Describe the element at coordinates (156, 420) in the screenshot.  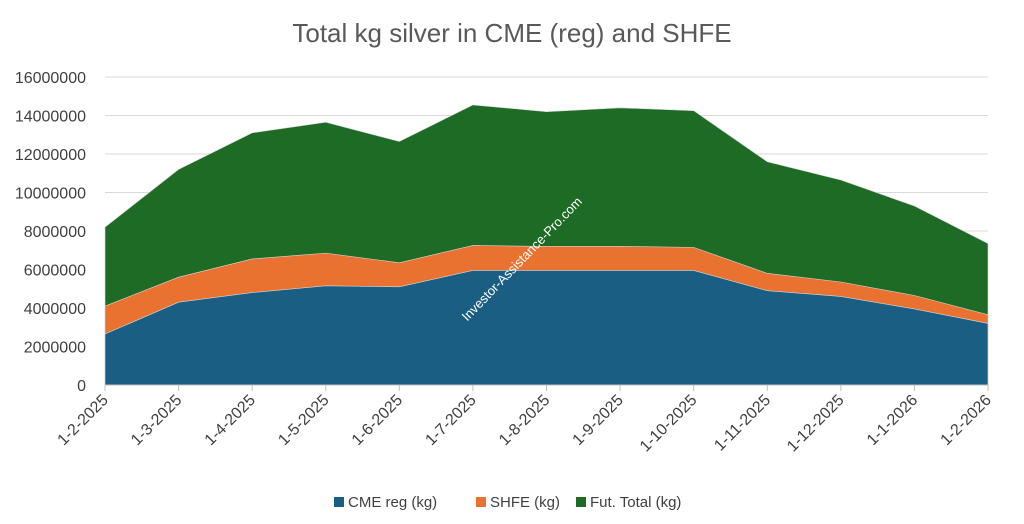
I see `x-tick-label: 1-3-2025` at that location.